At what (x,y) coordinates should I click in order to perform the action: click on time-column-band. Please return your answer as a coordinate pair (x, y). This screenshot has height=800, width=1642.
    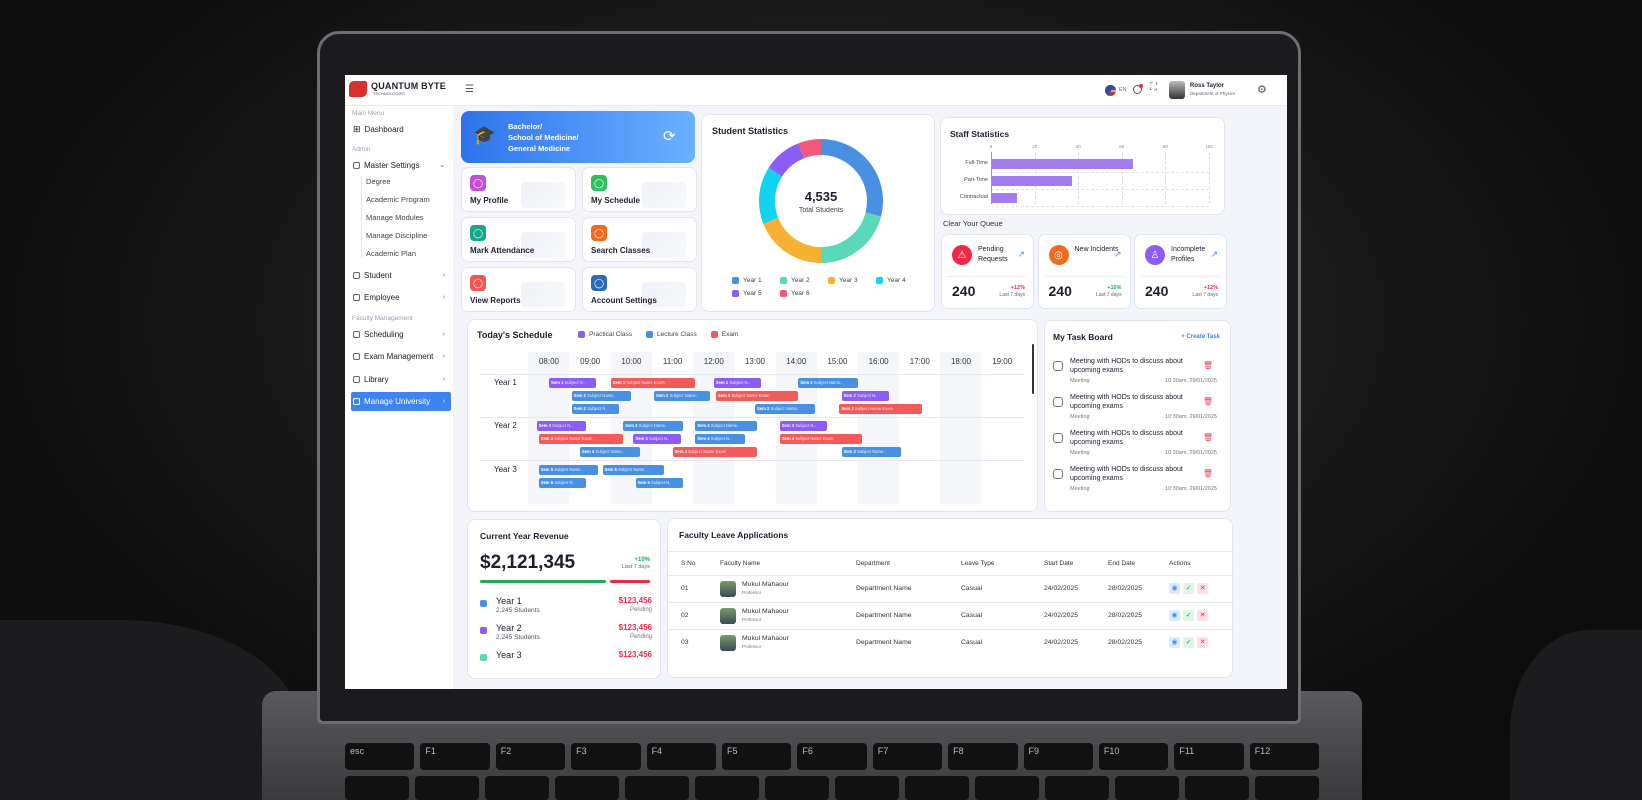
    Looking at the image, I should click on (961, 428).